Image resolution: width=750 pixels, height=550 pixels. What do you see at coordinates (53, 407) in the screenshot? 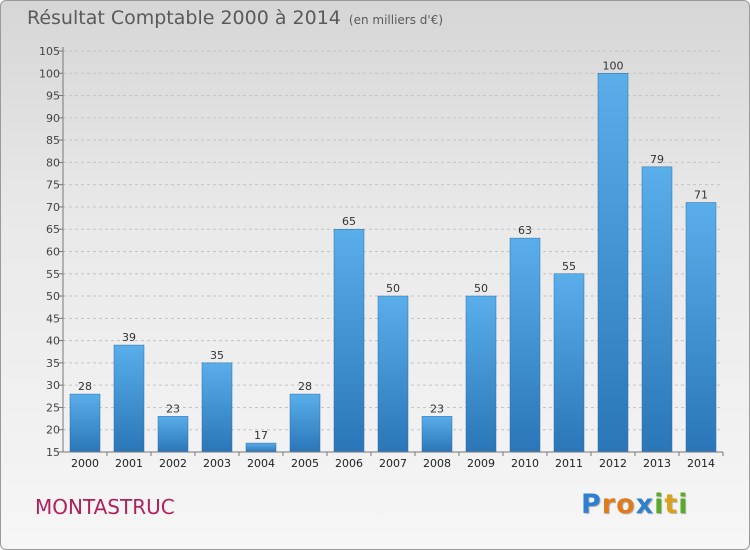
I see `y-tick-label: 25` at bounding box center [53, 407].